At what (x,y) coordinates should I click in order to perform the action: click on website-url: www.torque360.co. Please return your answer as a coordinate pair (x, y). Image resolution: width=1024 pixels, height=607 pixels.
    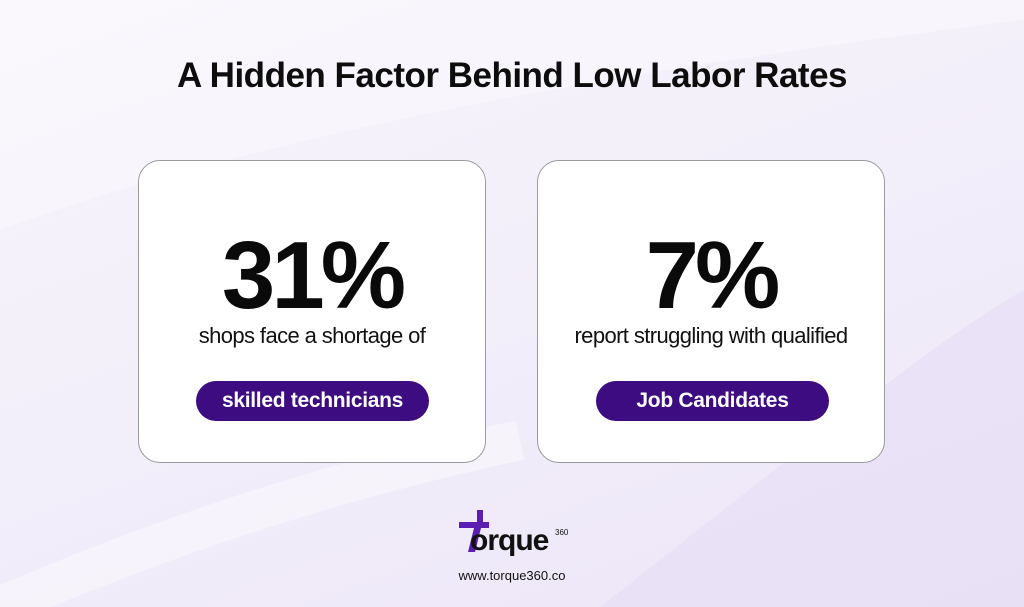
    Looking at the image, I should click on (512, 575).